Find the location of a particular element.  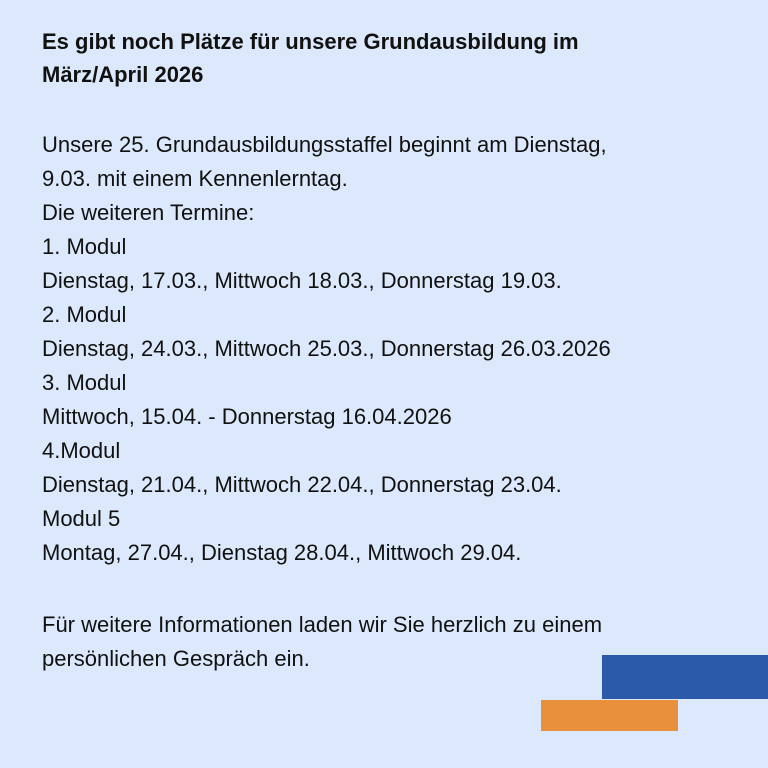

blue-bar is located at coordinates (685, 677).